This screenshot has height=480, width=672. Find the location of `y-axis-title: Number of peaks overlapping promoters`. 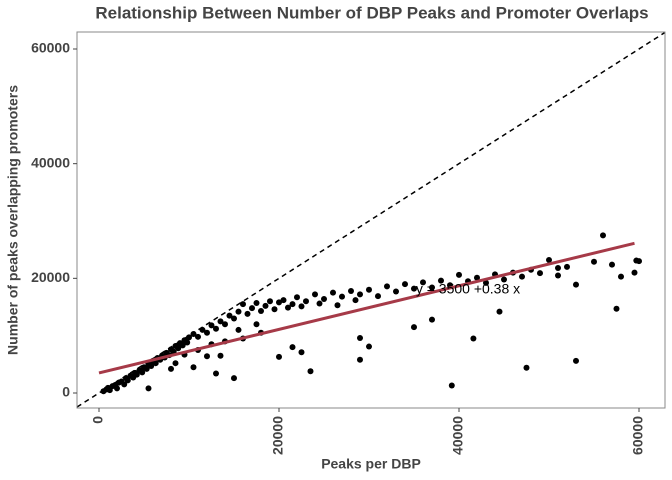

y-axis-title: Number of peaks overlapping promoters is located at coordinates (13, 220).